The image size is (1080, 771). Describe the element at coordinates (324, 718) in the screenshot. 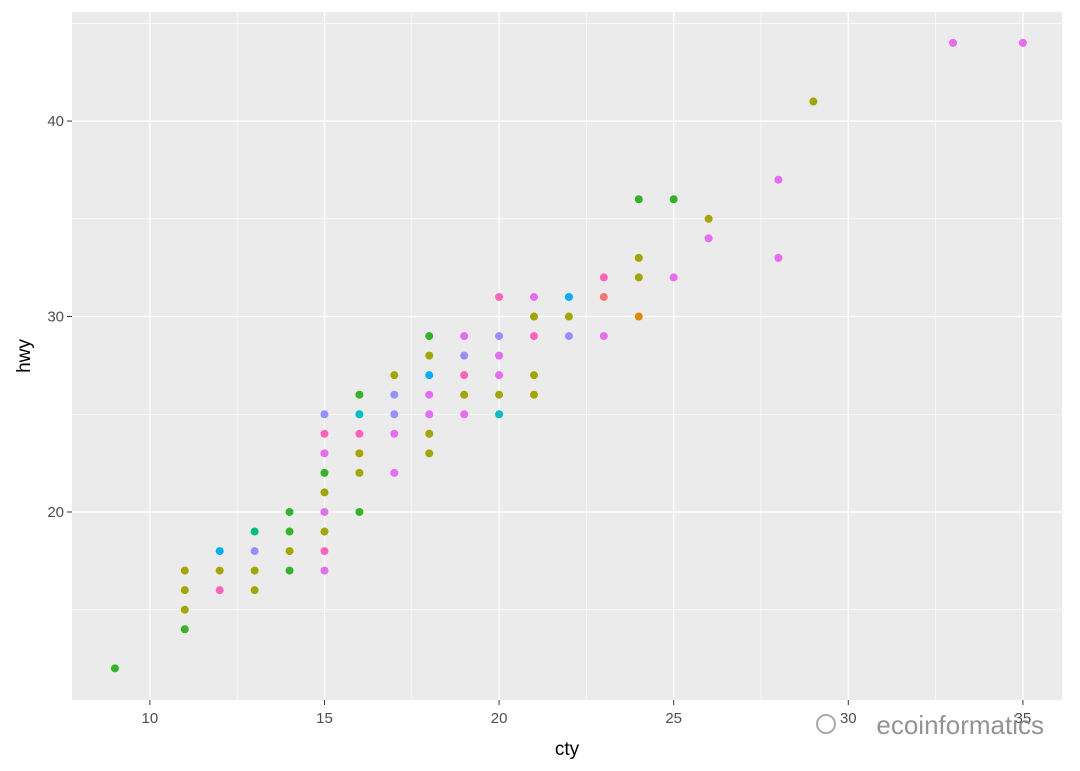

I see `x-tick-label: 15` at that location.